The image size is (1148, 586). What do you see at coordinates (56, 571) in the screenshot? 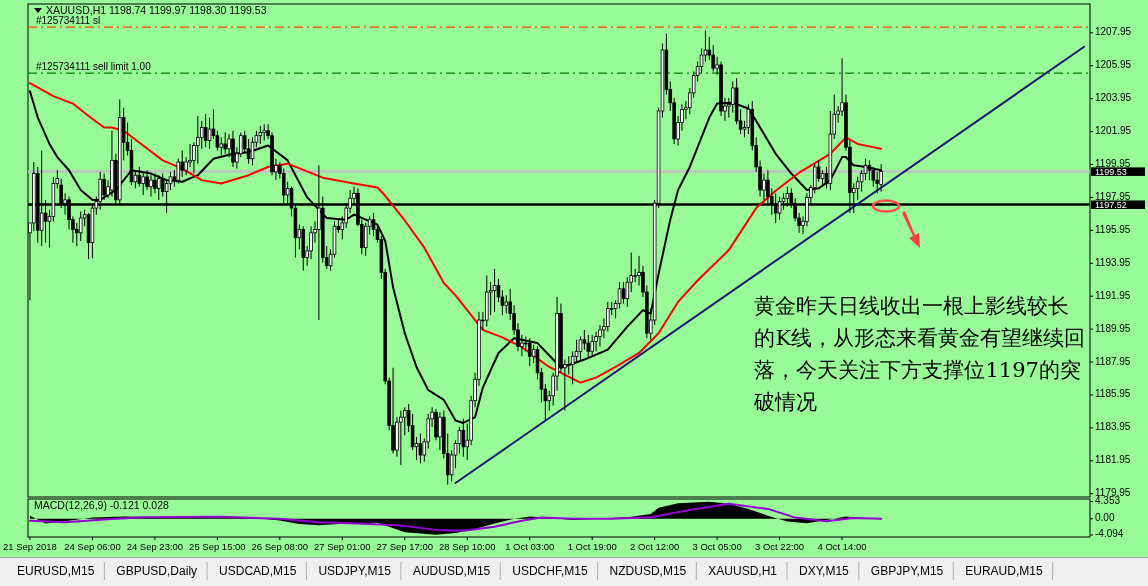
I see `text: EURUSD,M15` at bounding box center [56, 571].